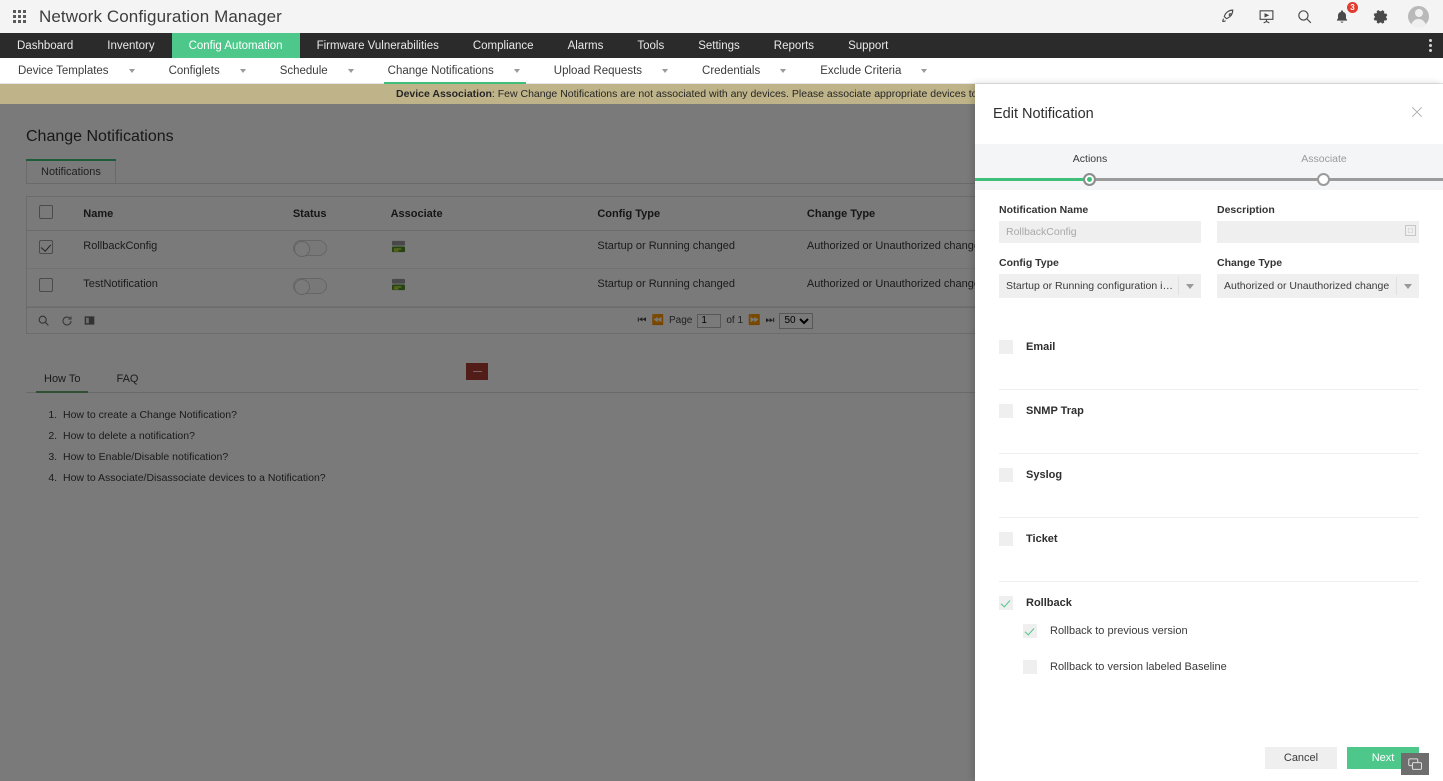  What do you see at coordinates (1178, 286) in the screenshot?
I see `select-divider` at bounding box center [1178, 286].